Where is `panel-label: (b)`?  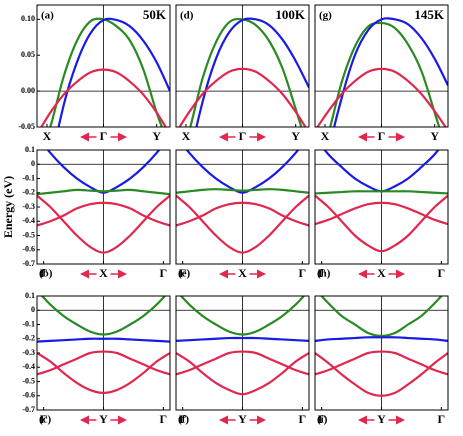
panel-label: (b) is located at coordinates (46, 274).